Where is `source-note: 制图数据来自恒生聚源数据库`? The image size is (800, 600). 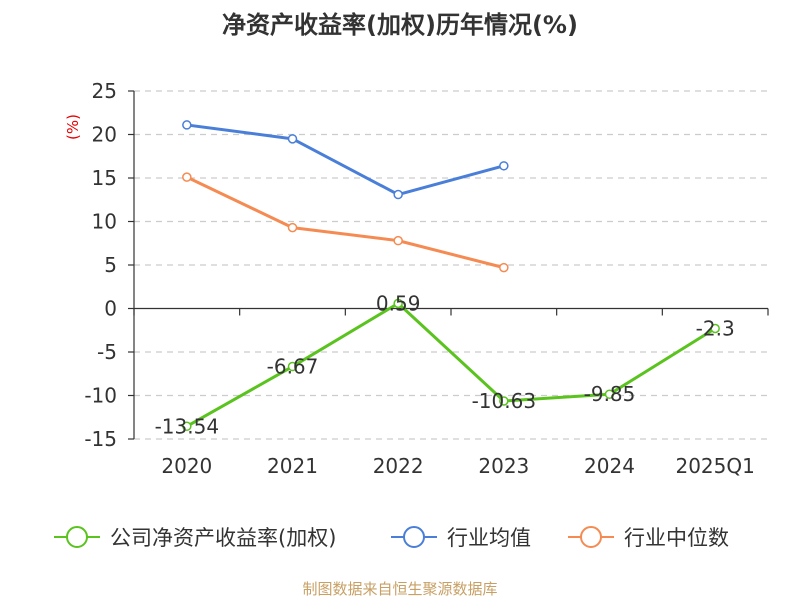 source-note: 制图数据来自恒生聚源数据库 is located at coordinates (399, 589).